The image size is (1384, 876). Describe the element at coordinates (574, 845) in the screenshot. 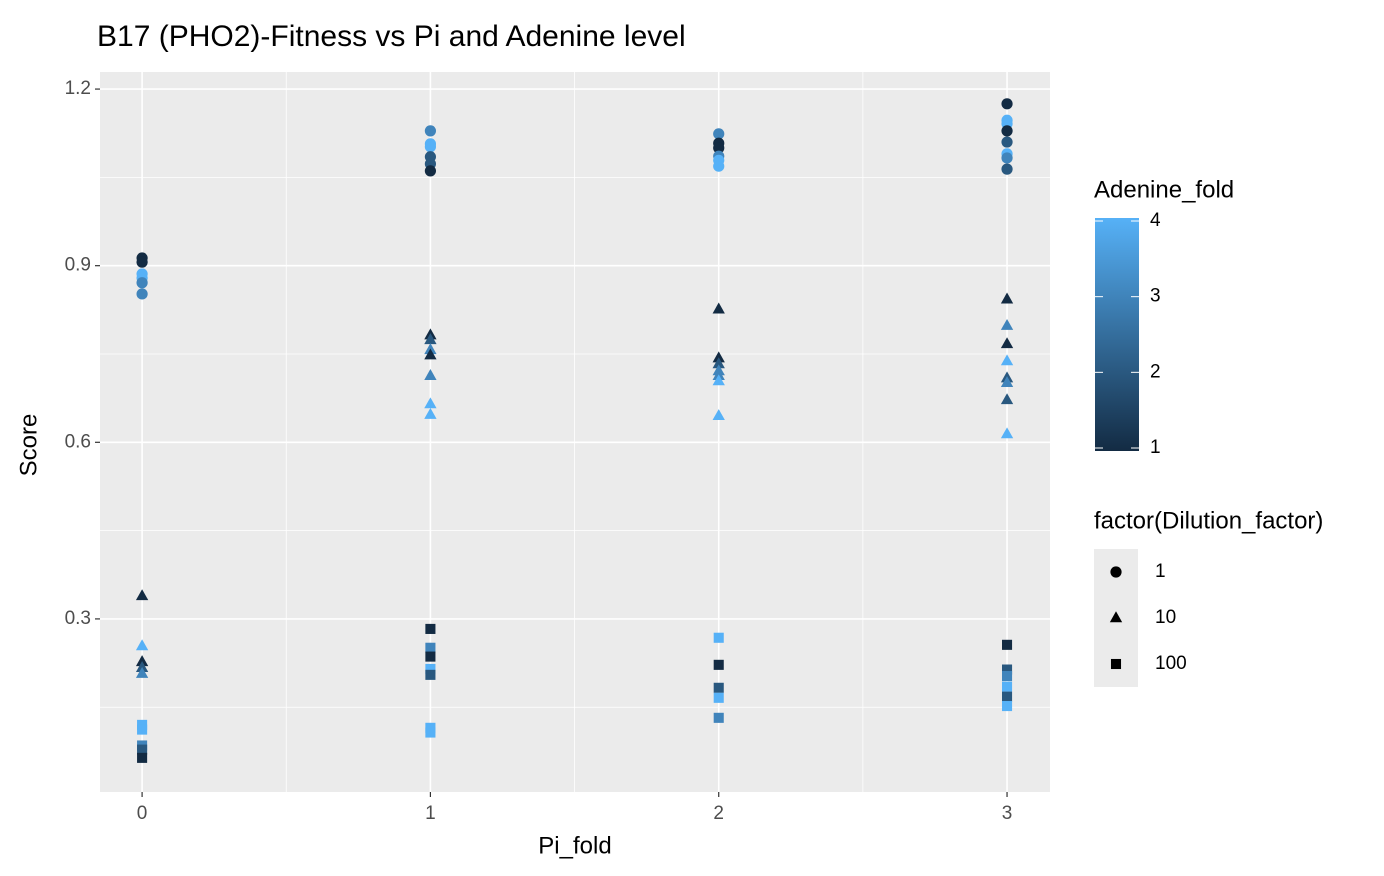

I see `x-axis-title: Pi_fold` at that location.